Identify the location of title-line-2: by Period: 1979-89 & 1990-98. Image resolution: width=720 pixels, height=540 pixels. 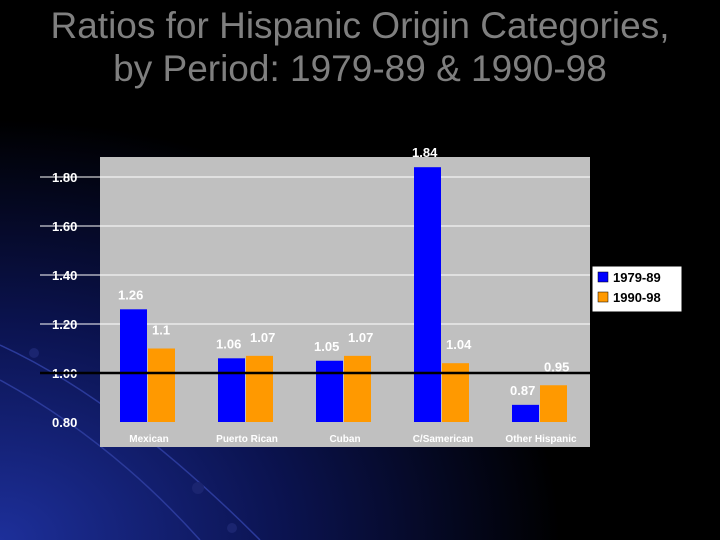
(360, 68).